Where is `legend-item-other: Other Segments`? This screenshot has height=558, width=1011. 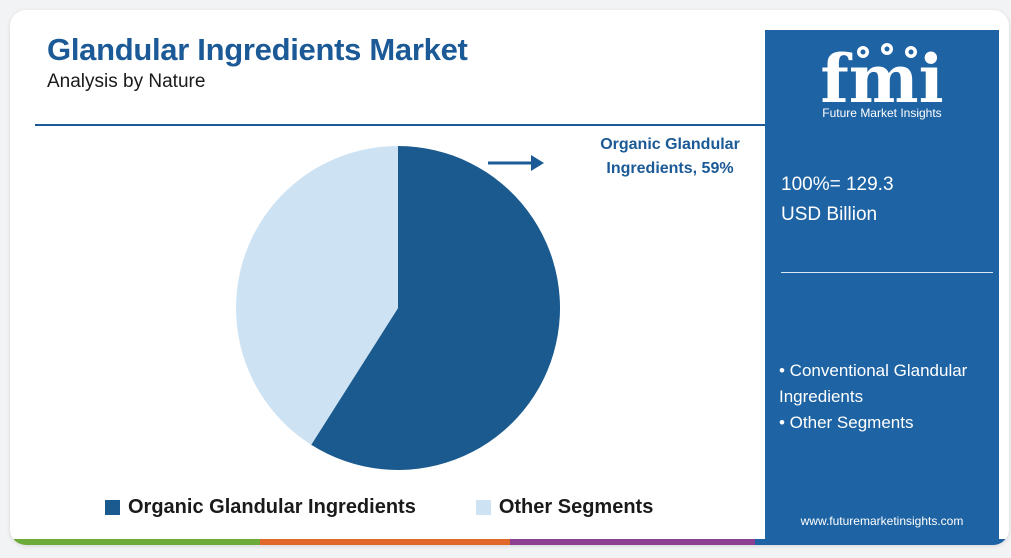 legend-item-other: Other Segments is located at coordinates (564, 507).